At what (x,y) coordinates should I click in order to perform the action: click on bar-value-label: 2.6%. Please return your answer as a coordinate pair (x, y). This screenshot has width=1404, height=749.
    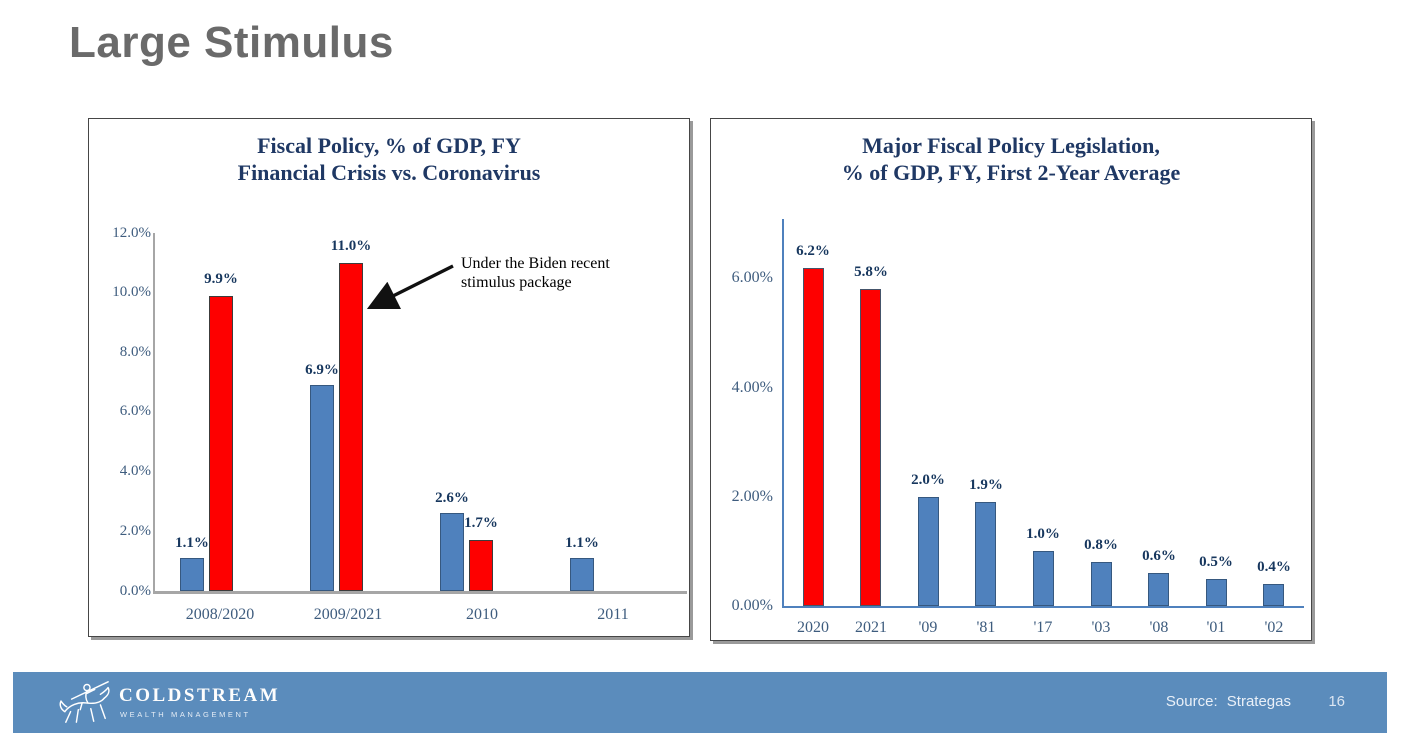
    Looking at the image, I should click on (452, 498).